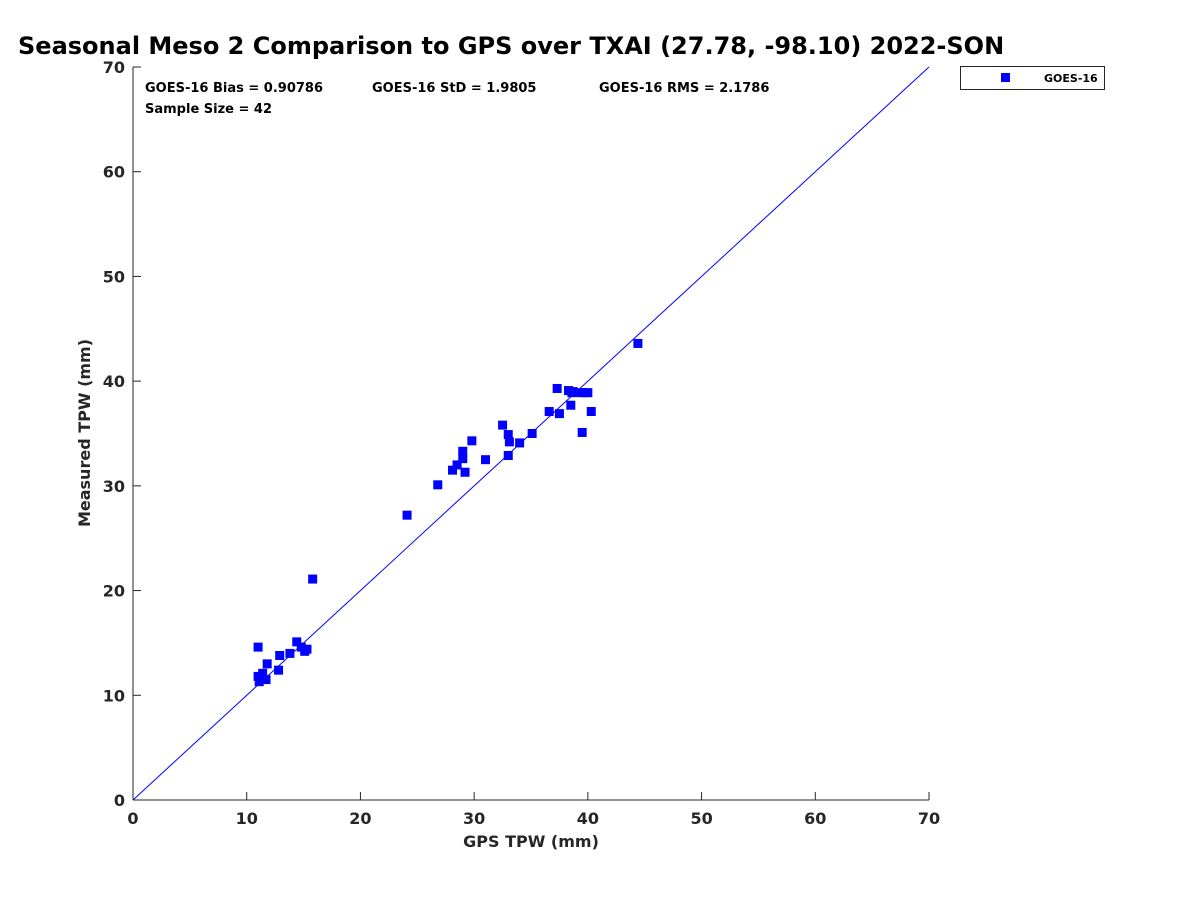 The width and height of the screenshot is (1200, 900). I want to click on y-axis-ticks: 0 10 20 30 40 50 60 70, so click(122, 434).